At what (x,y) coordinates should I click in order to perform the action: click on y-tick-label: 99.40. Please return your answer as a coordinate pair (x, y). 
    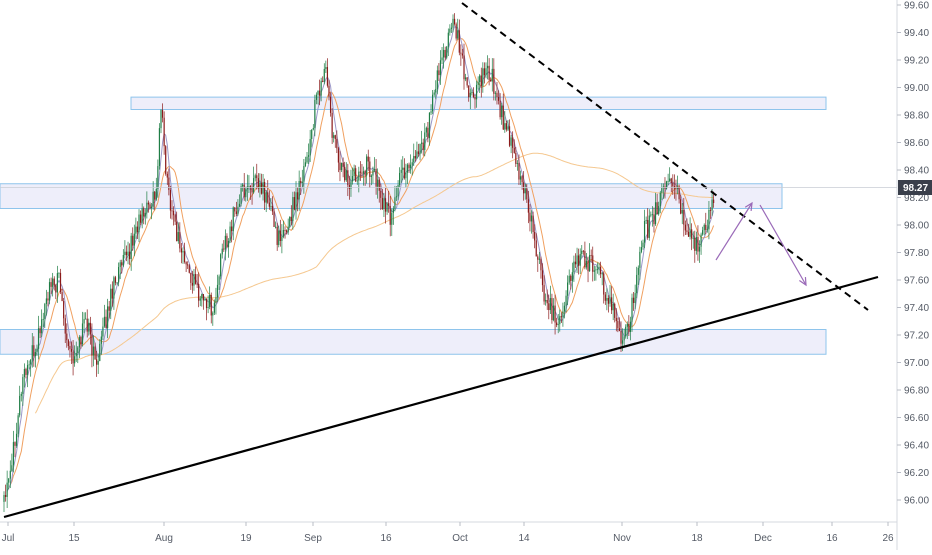
    Looking at the image, I should click on (916, 33).